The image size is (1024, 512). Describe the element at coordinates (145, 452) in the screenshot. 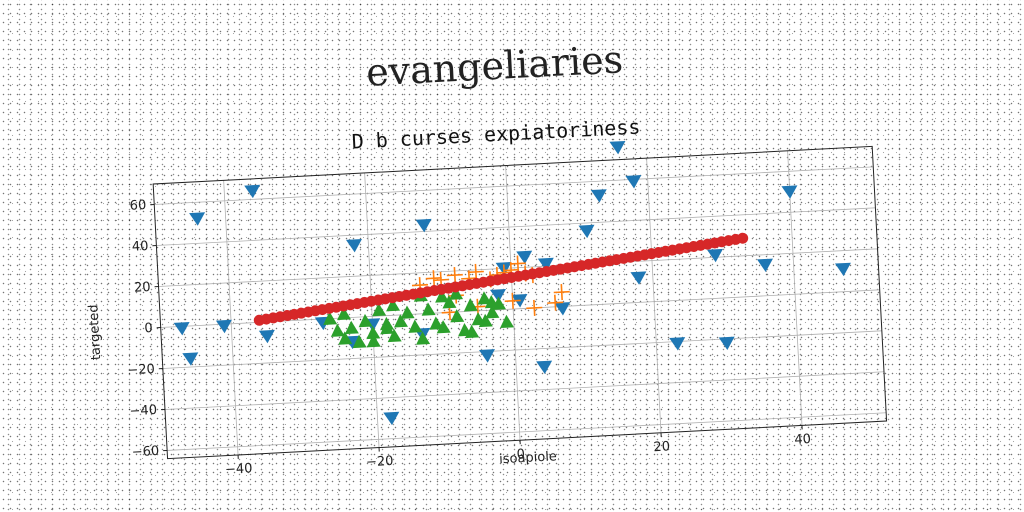

I see `y-tick-label: −60` at that location.